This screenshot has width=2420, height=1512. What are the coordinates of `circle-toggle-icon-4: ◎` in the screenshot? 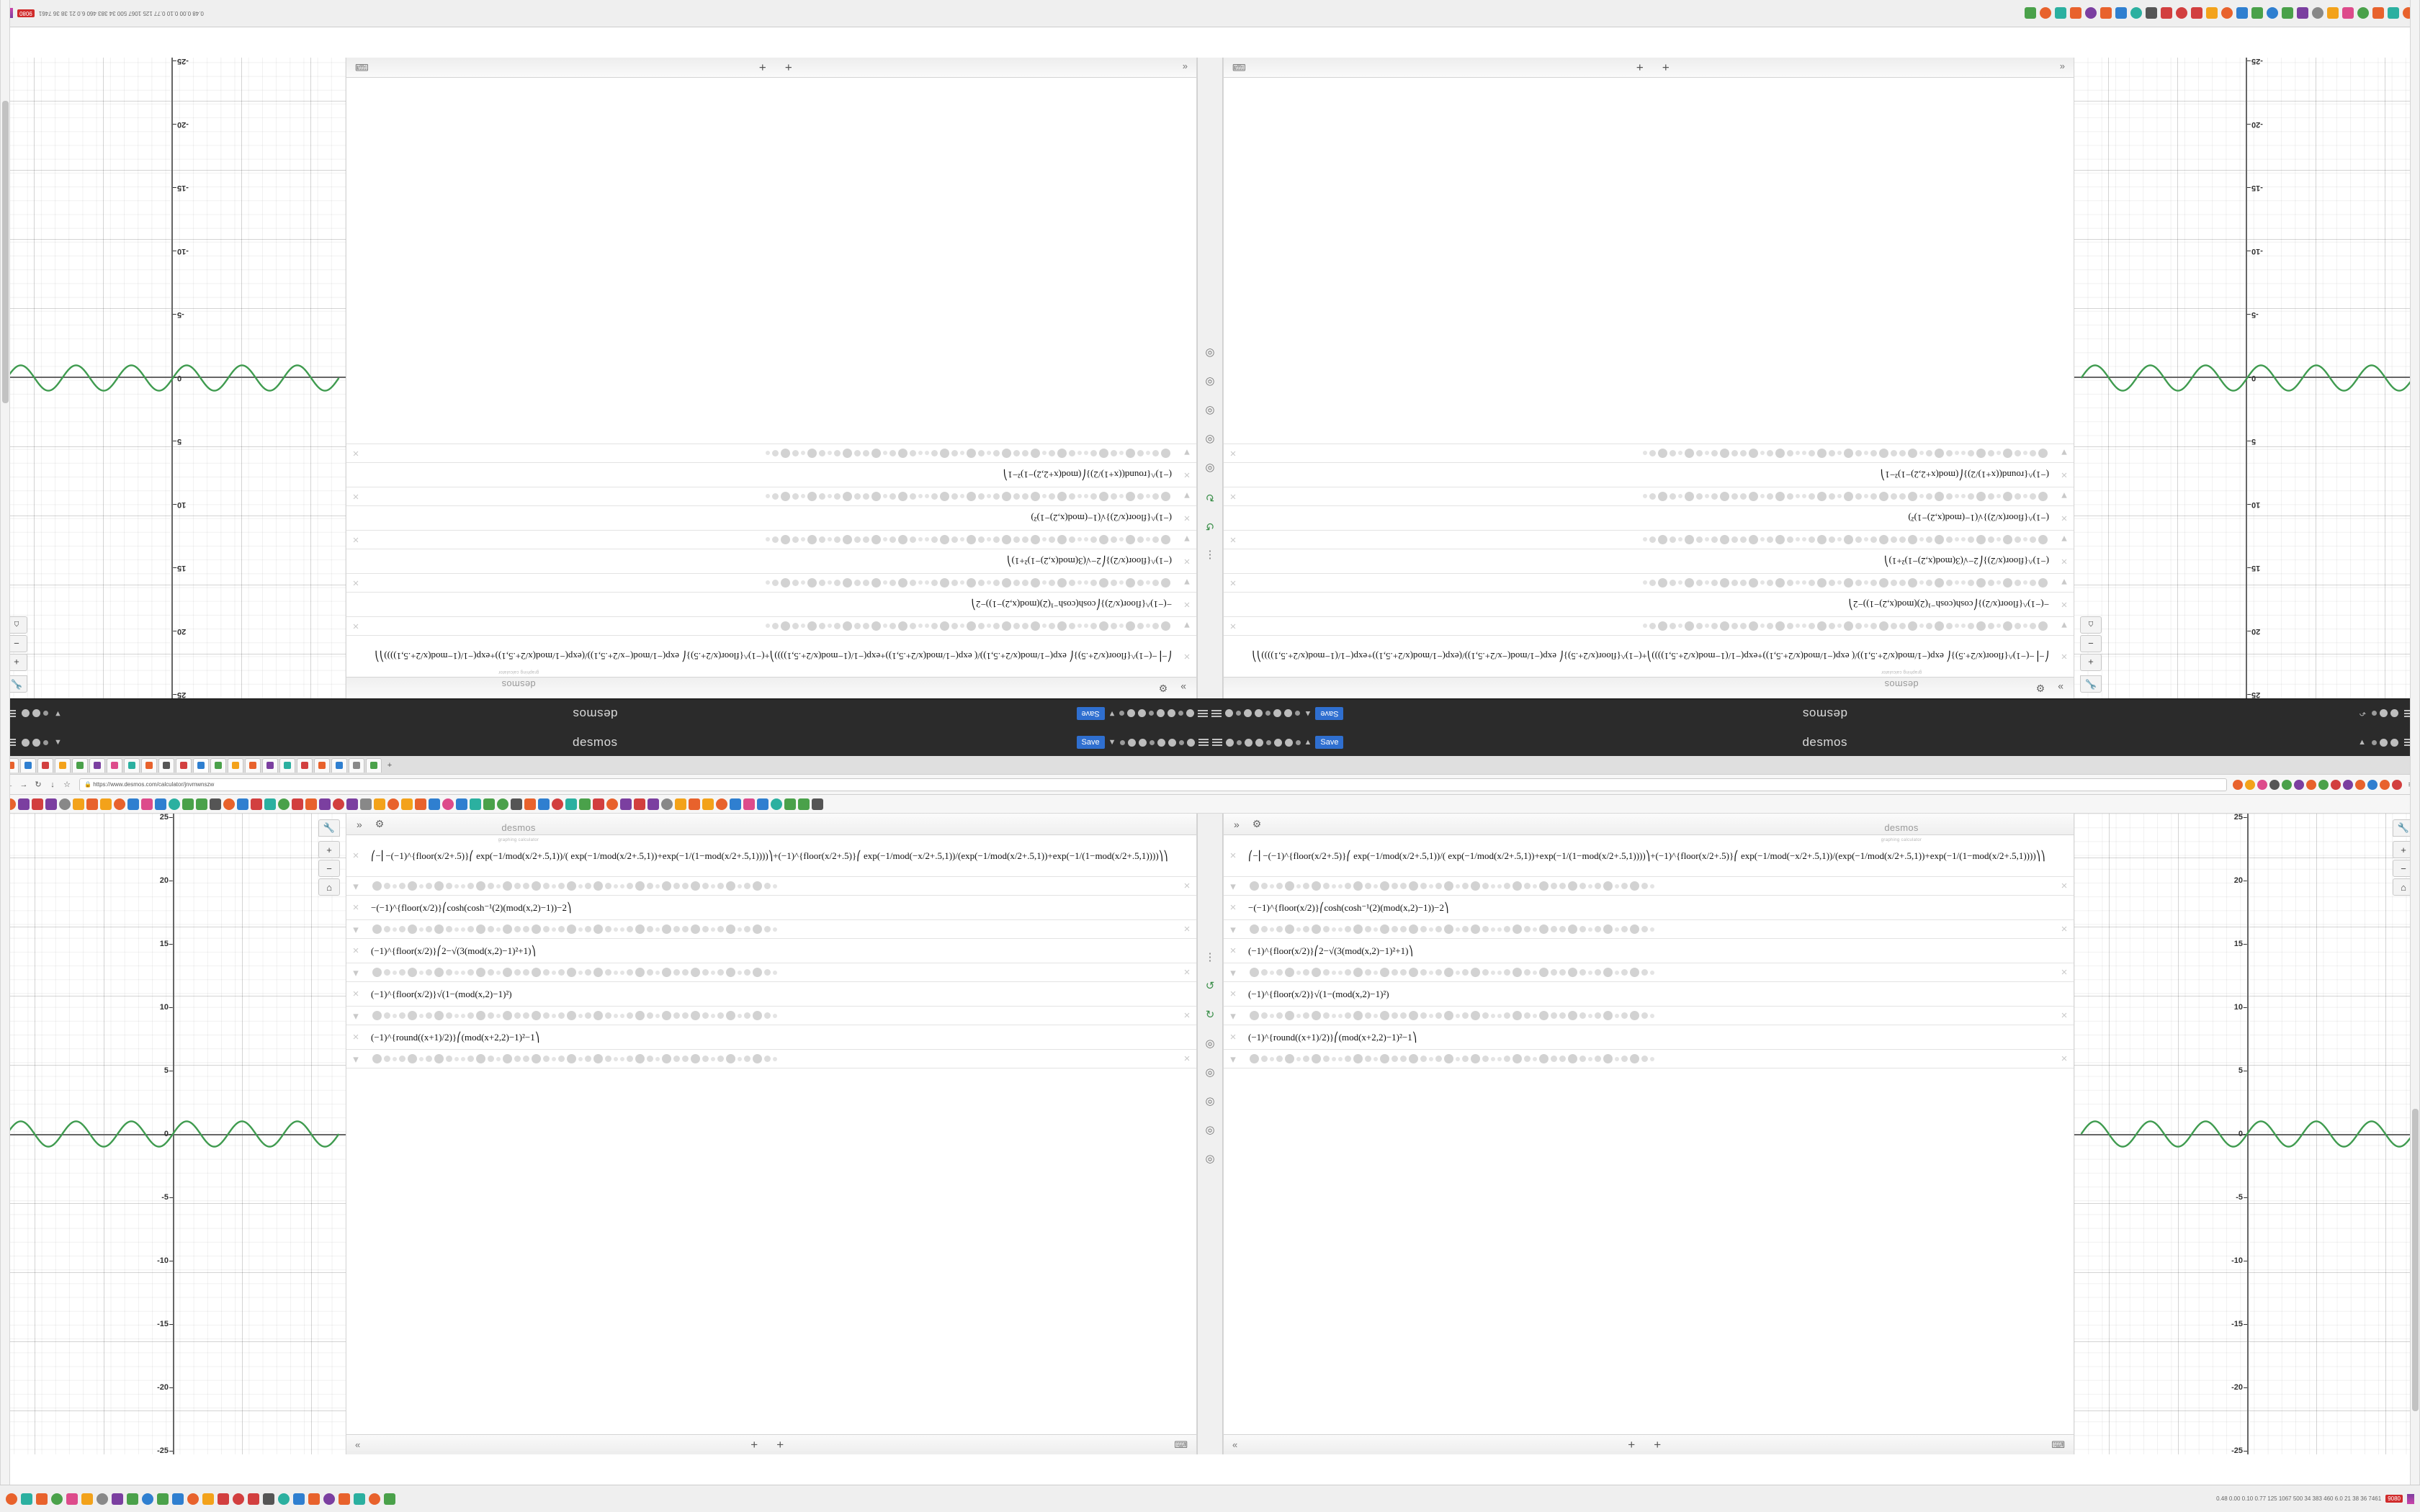 It's located at (1210, 1159).